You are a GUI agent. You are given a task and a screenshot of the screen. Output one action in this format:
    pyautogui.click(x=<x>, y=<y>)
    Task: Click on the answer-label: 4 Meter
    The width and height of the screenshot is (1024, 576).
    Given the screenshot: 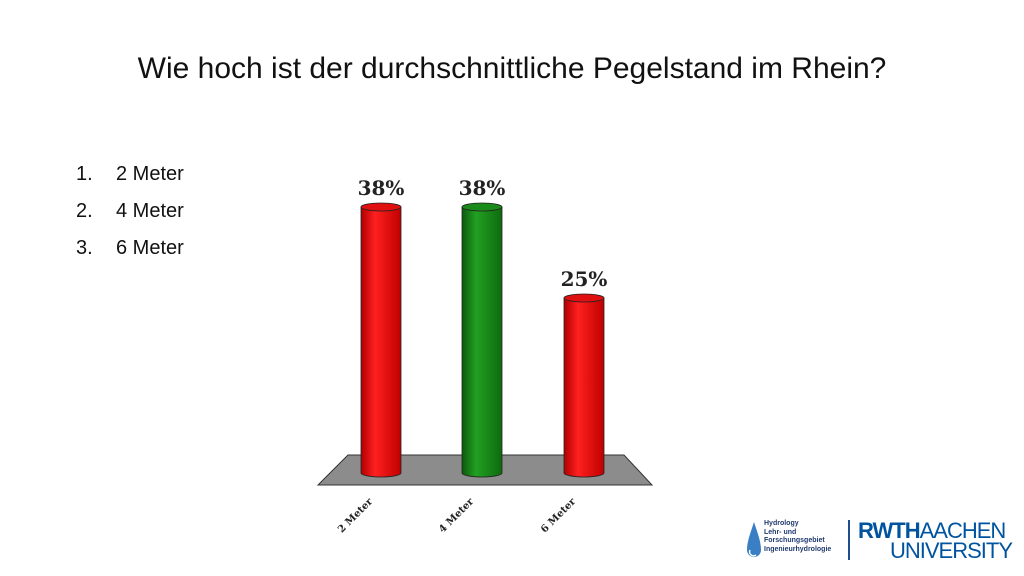 What is the action you would take?
    pyautogui.click(x=150, y=211)
    